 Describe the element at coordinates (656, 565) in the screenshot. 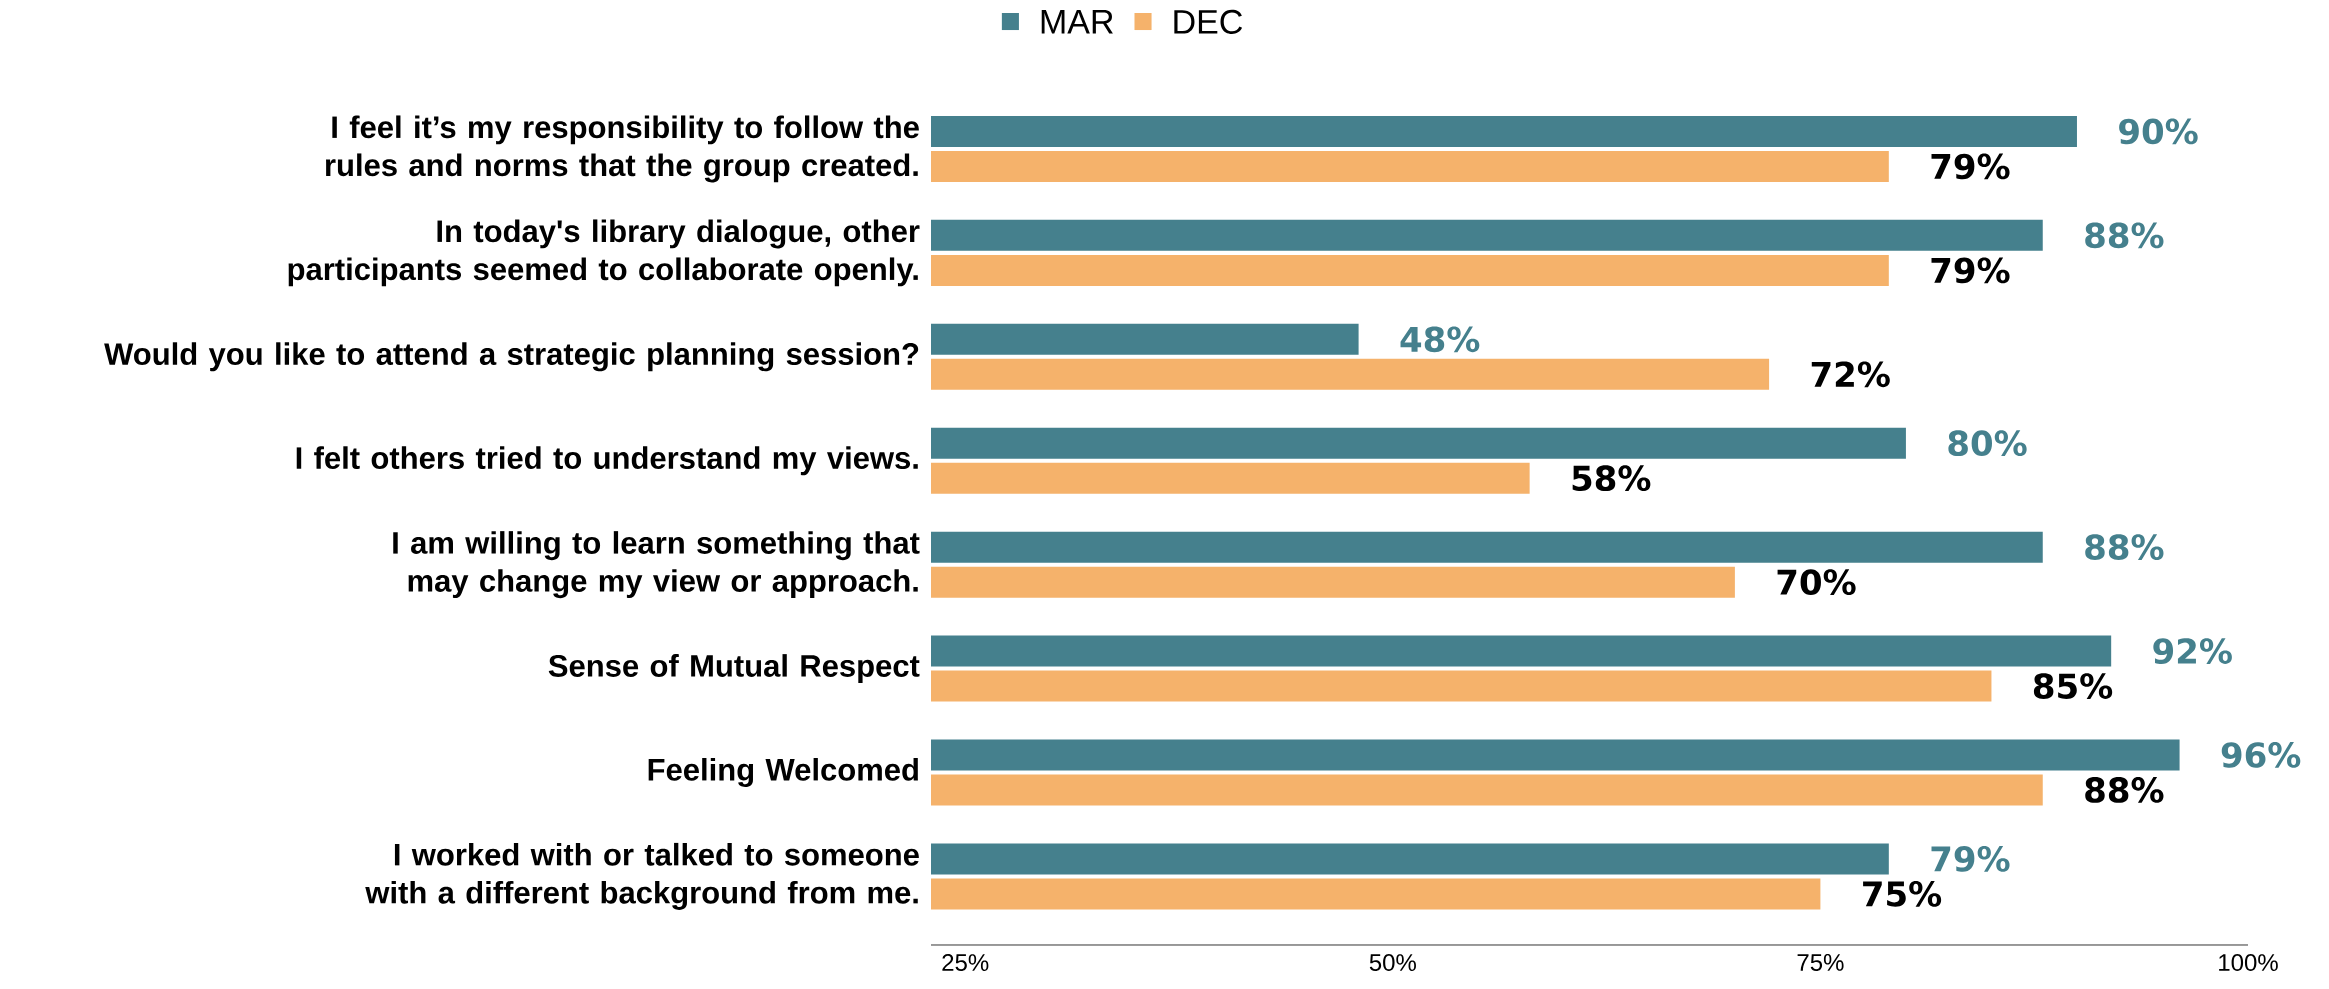

I see `y-tick-label: I am willing to learn something that may change my view or approach.` at that location.